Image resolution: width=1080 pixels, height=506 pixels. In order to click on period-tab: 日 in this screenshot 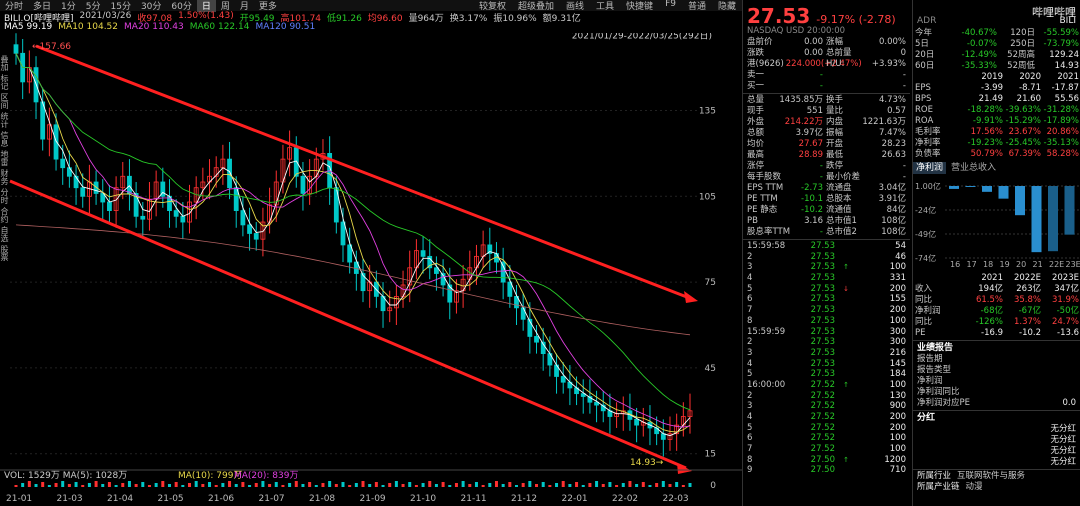, I will do `click(206, 6)`.